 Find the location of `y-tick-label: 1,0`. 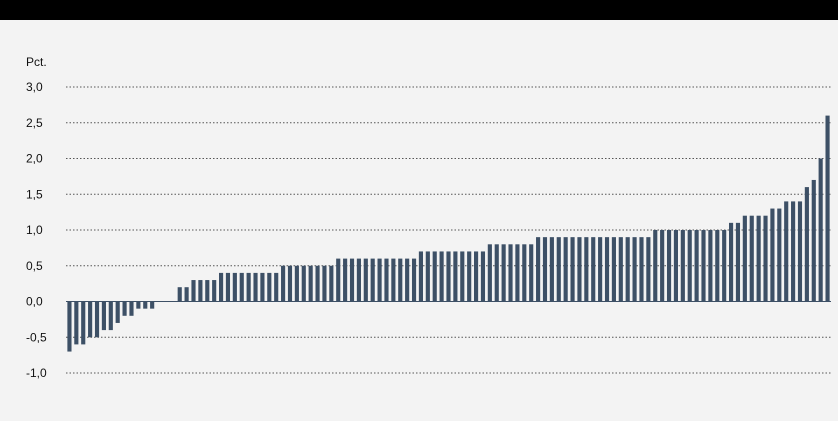

y-tick-label: 1,0 is located at coordinates (34, 230).